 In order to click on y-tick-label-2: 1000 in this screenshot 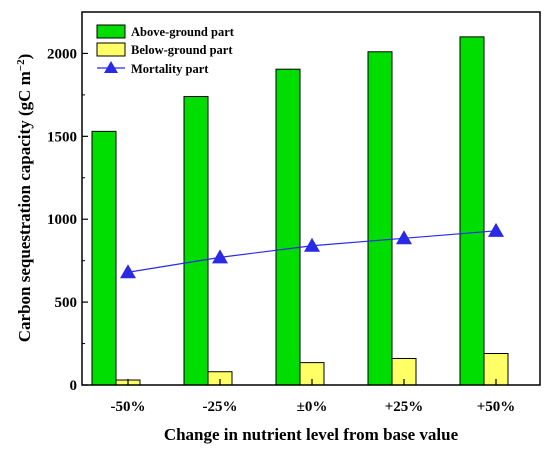, I will do `click(62, 220)`.